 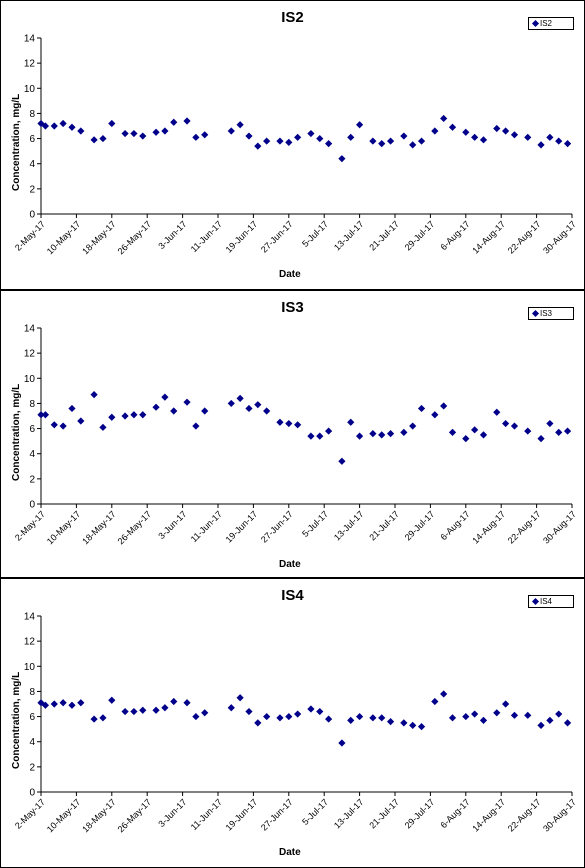 What do you see at coordinates (242, 815) in the screenshot?
I see `x-tick-label: 19-Jun-17` at bounding box center [242, 815].